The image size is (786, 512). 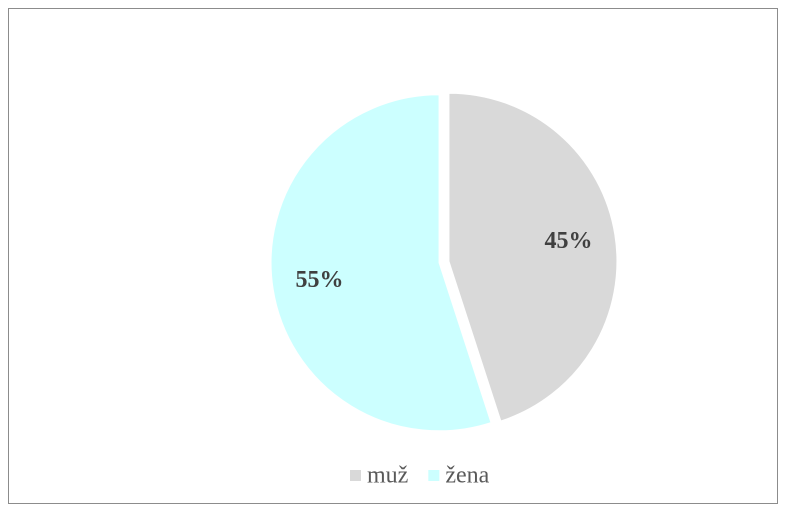 What do you see at coordinates (467, 476) in the screenshot?
I see `legend-label: žena` at bounding box center [467, 476].